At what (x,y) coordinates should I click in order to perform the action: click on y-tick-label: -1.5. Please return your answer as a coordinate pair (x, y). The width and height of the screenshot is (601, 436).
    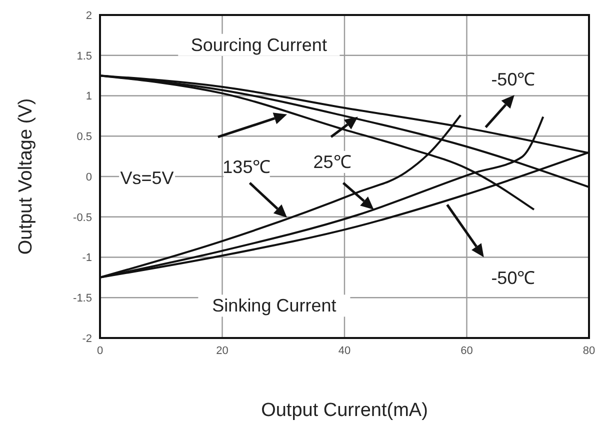
    Looking at the image, I should click on (82, 298).